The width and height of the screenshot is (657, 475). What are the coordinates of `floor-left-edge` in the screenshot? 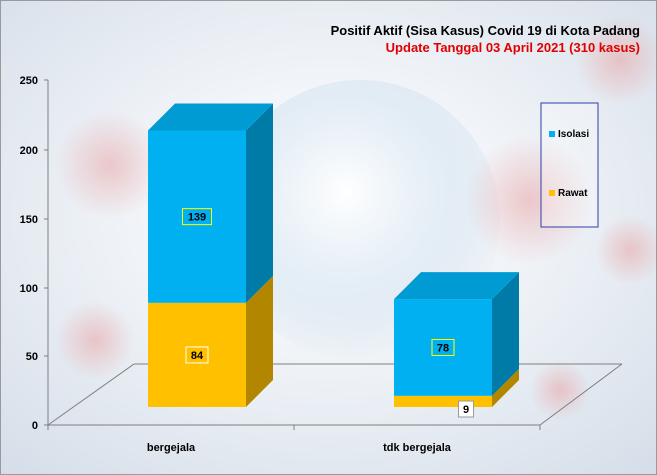 It's located at (91, 394).